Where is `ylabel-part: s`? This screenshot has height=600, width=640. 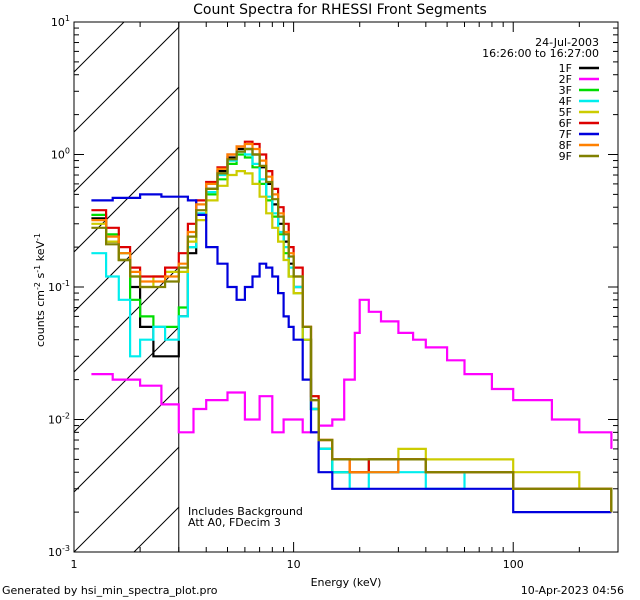
ylabel-part: s is located at coordinates (40, 276).